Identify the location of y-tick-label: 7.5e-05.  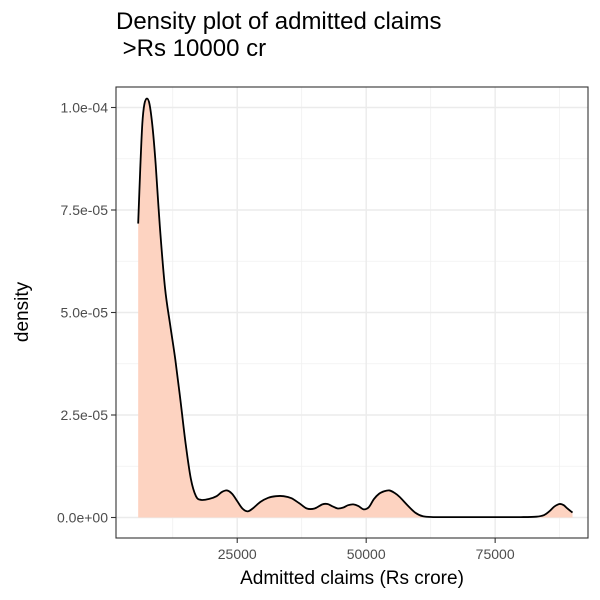
(85, 210).